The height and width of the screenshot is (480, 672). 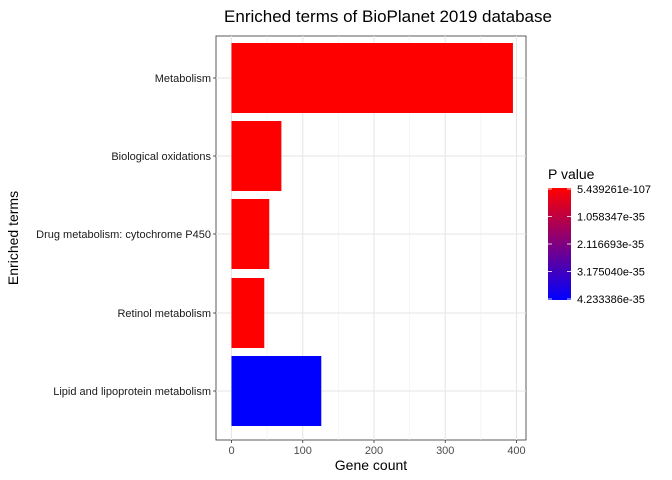 I want to click on legend-label: 3.175040e-35, so click(x=611, y=273).